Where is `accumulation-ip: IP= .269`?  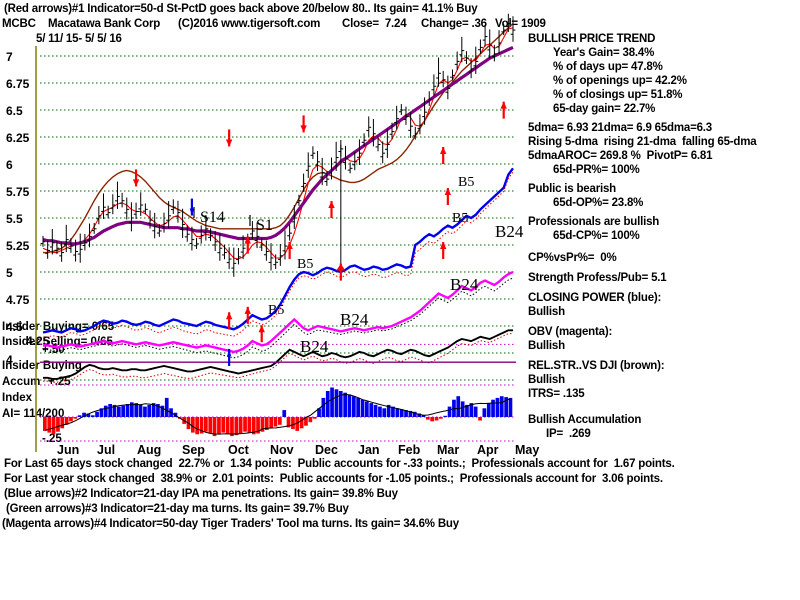 accumulation-ip: IP= .269 is located at coordinates (568, 434).